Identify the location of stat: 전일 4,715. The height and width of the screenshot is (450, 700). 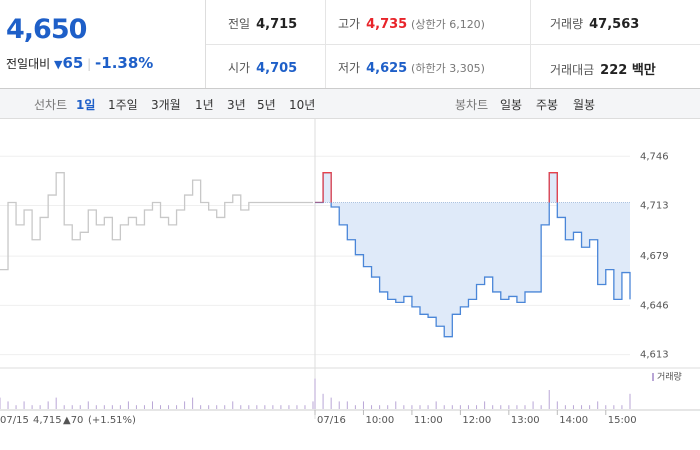
(262, 23).